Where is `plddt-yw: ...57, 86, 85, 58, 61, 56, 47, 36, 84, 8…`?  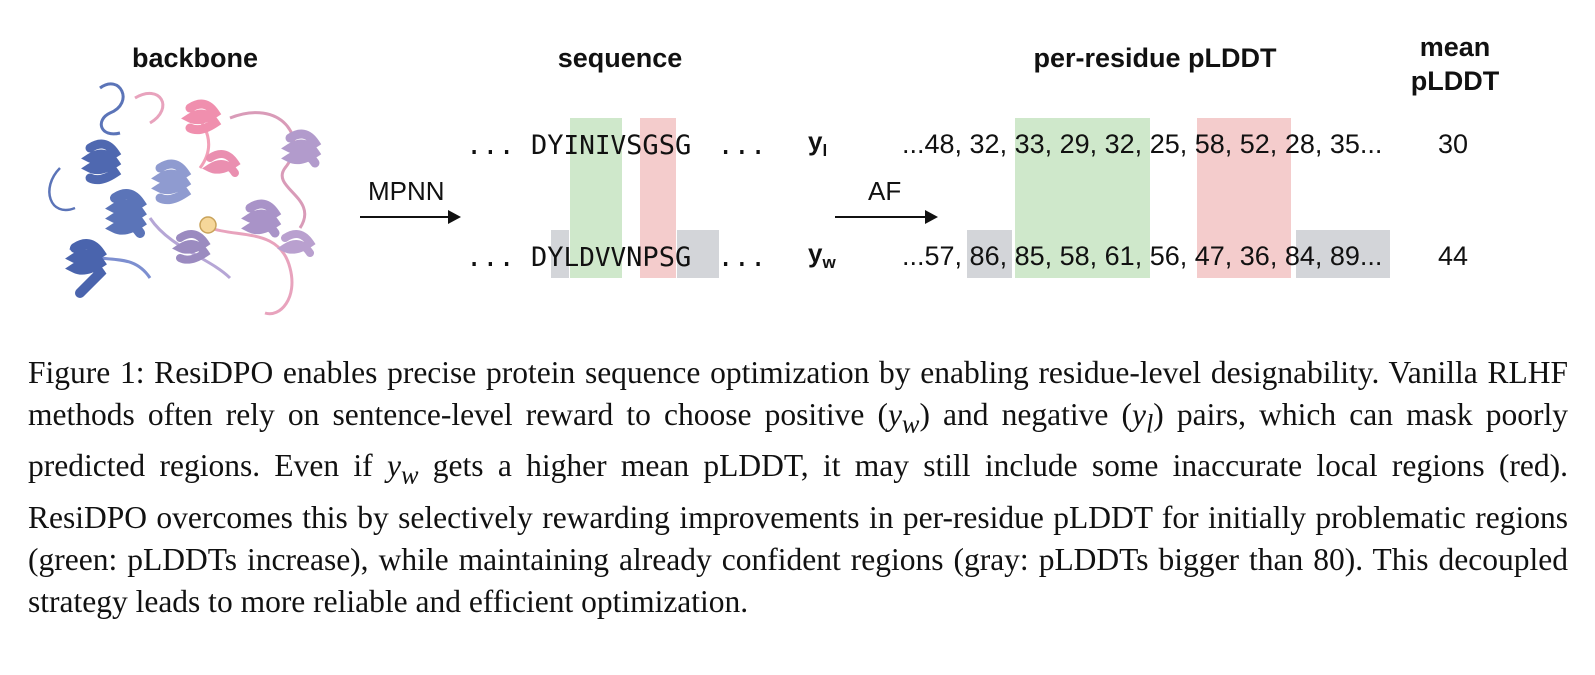
plddt-yw: ...57, 86, 85, 58, 61, 56, 47, 36, 84, 8… is located at coordinates (1142, 256).